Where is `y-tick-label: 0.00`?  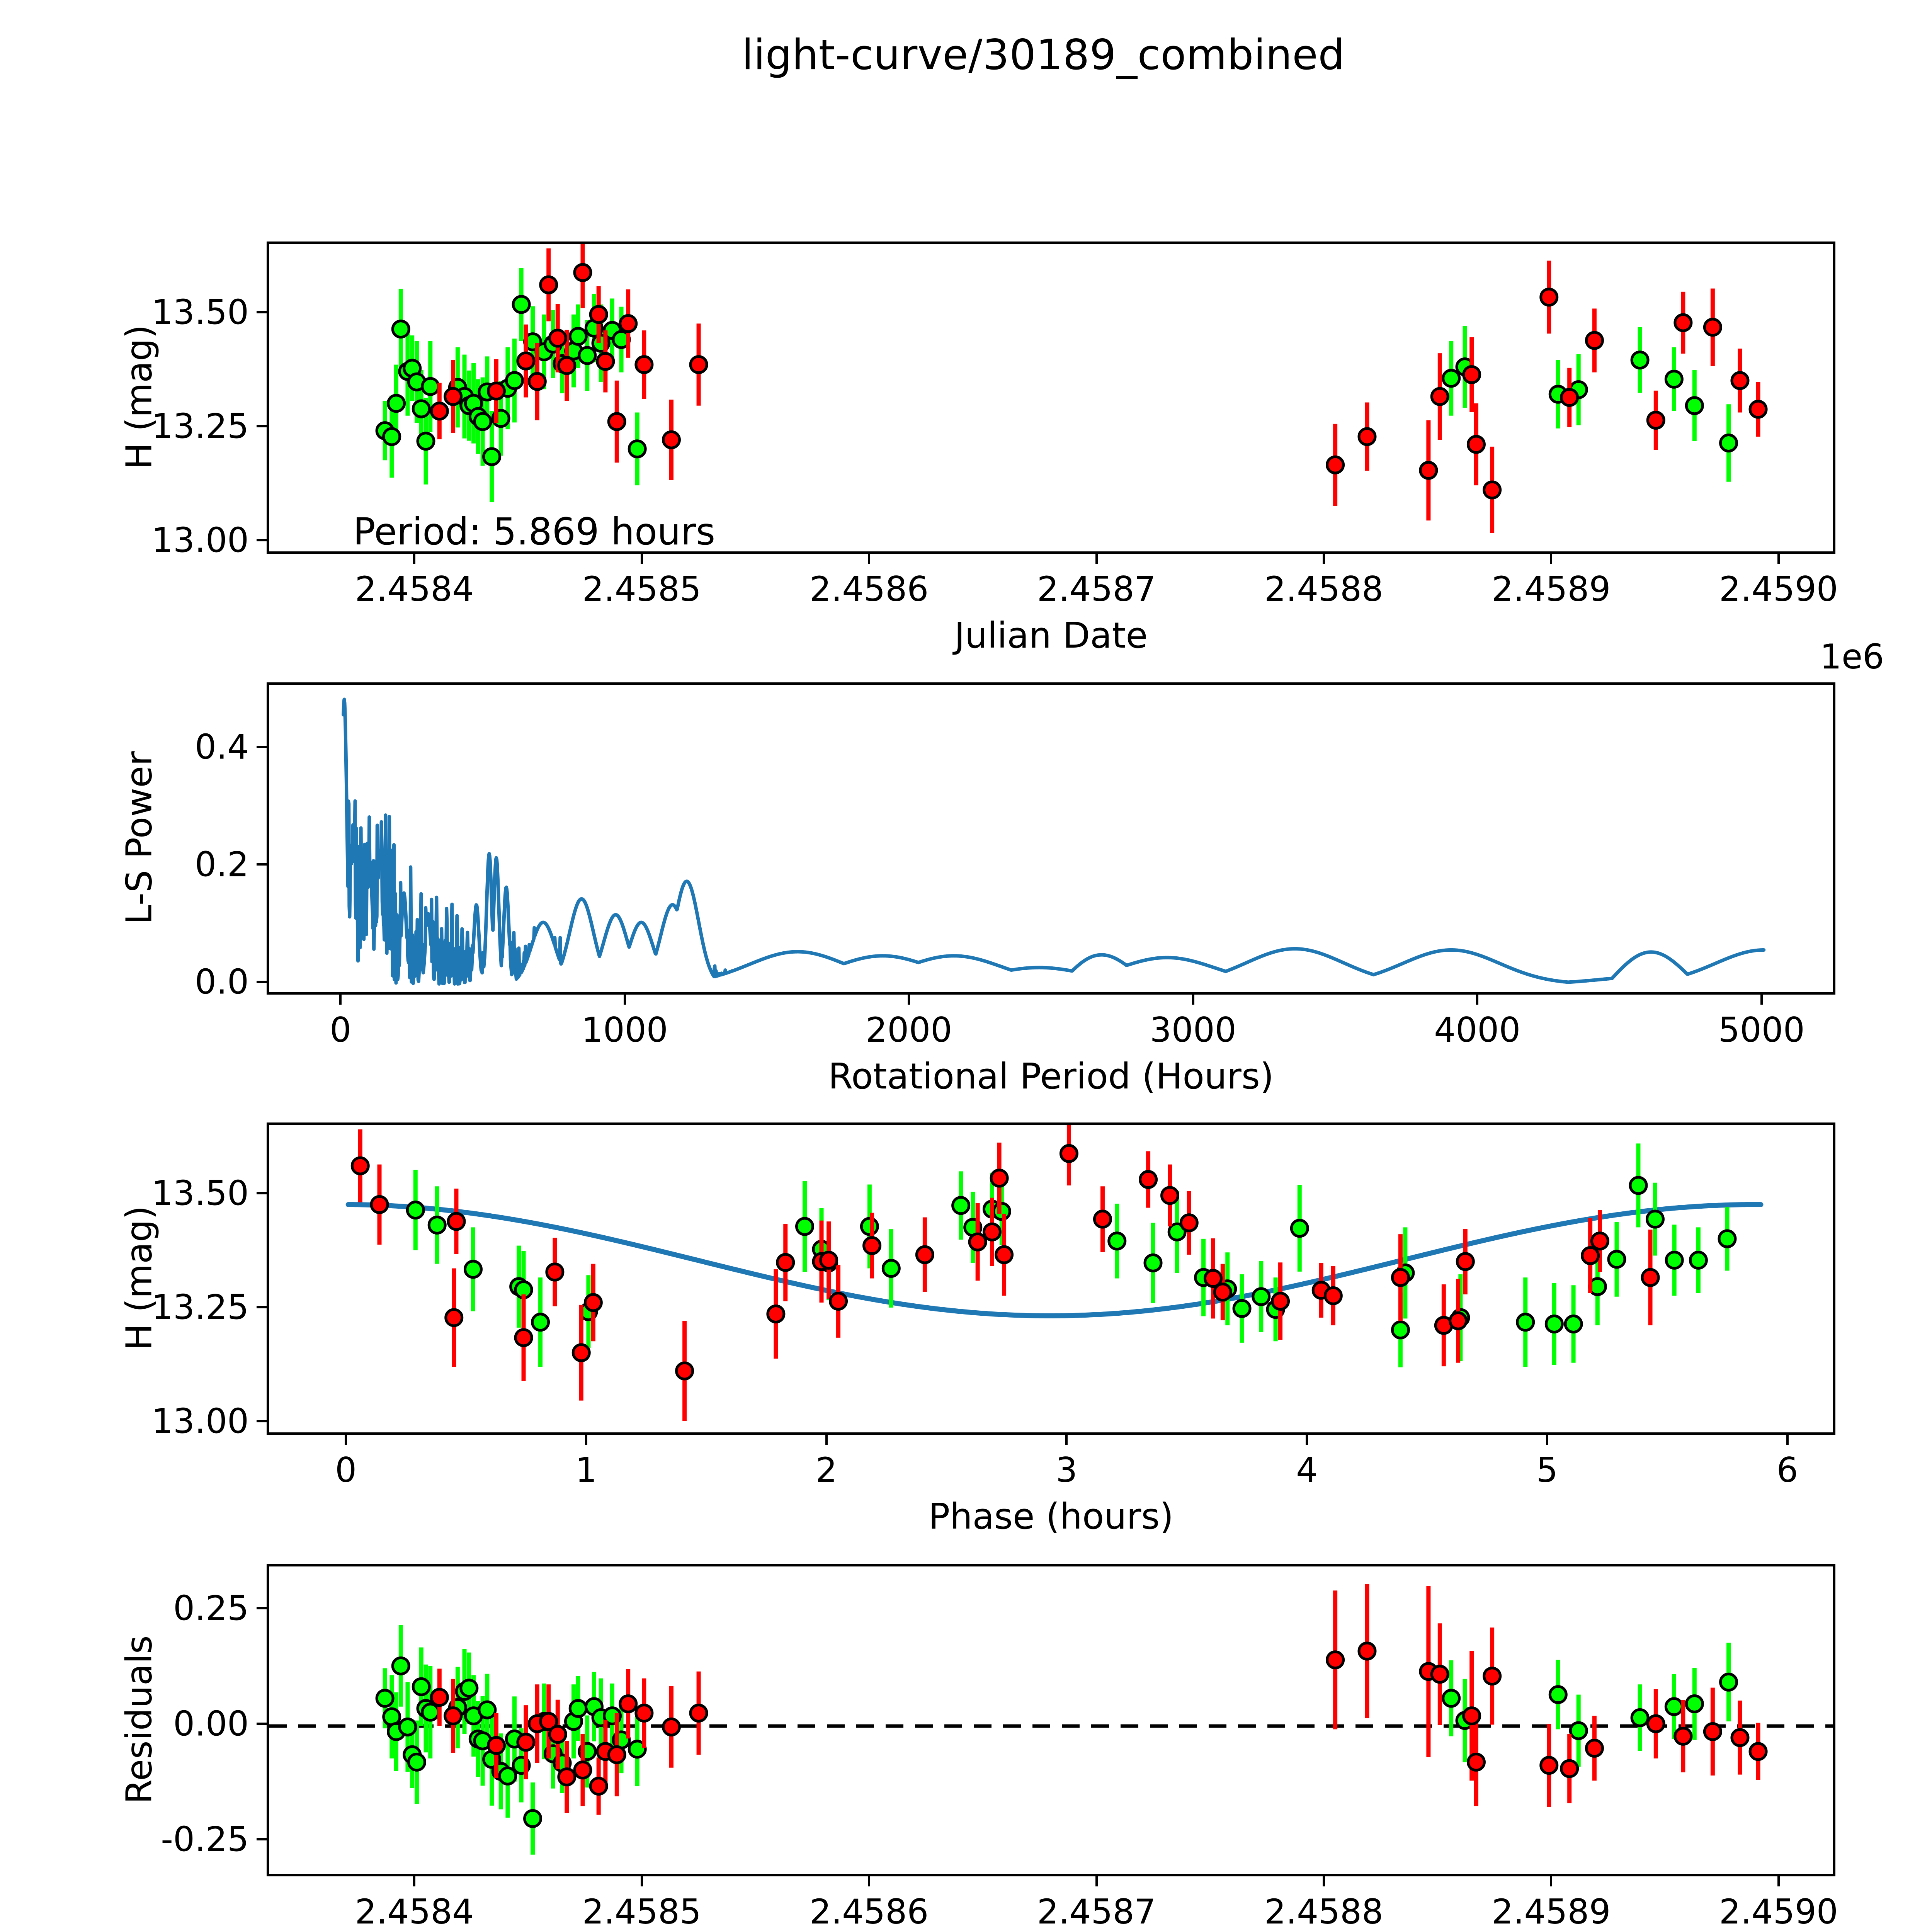 y-tick-label: 0.00 is located at coordinates (211, 1724).